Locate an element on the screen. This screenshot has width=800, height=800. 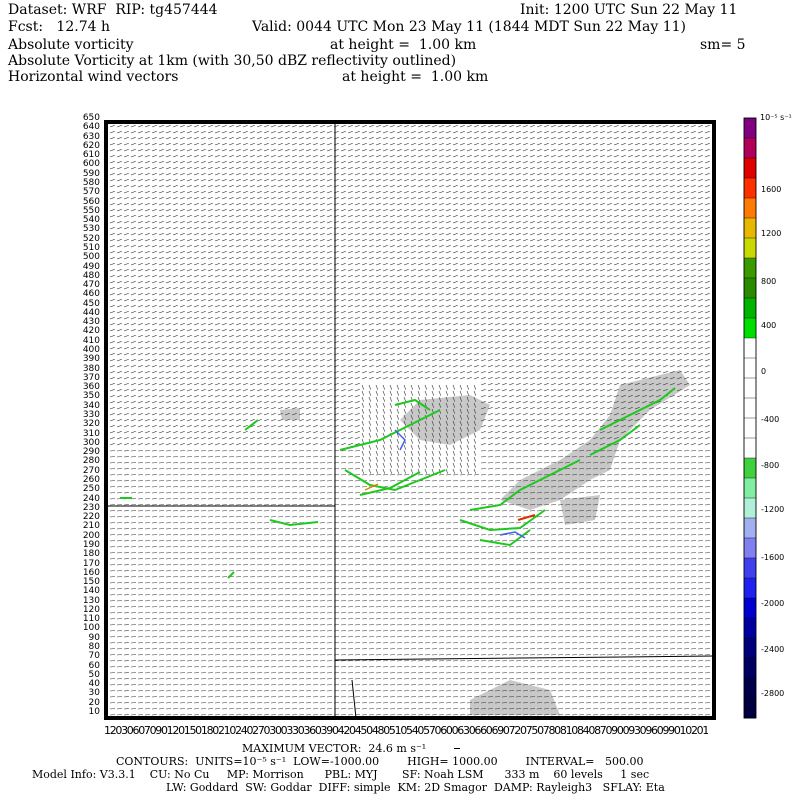
y-tick-label: 450 is located at coordinates (91, 303).